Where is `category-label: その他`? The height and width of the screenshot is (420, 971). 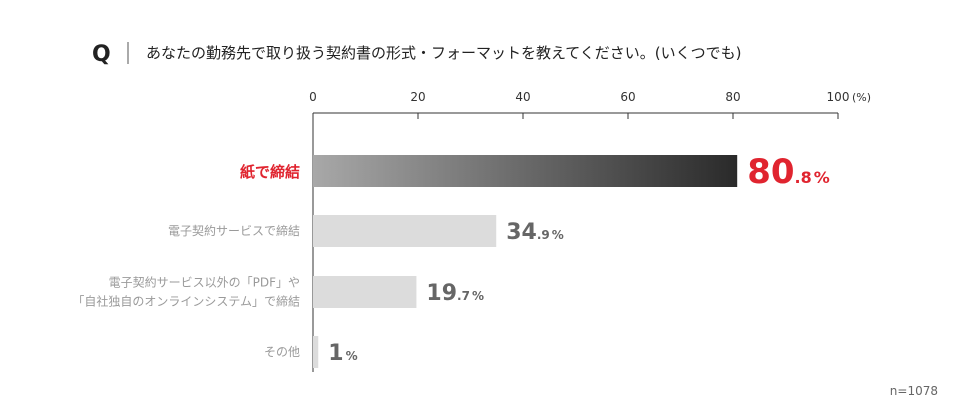 category-label: その他 is located at coordinates (282, 352).